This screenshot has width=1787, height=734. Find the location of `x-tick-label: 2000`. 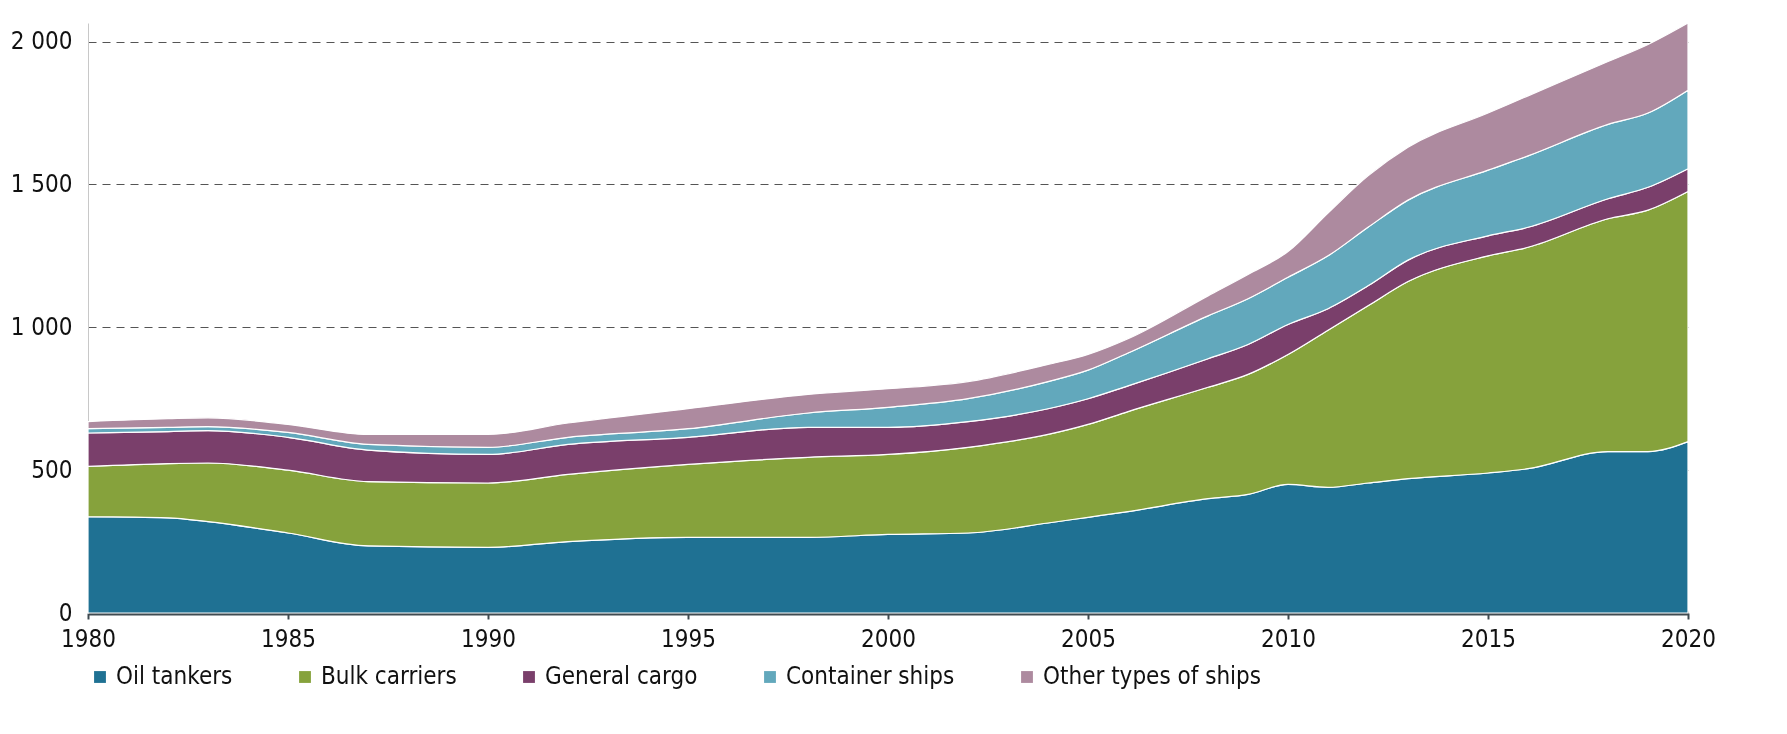

x-tick-label: 2000 is located at coordinates (888, 638).